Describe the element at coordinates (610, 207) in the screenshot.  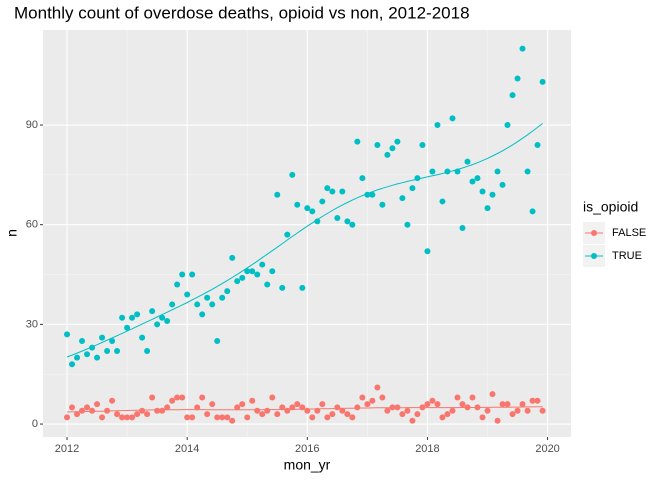
I see `legend-title: is_opioid` at that location.